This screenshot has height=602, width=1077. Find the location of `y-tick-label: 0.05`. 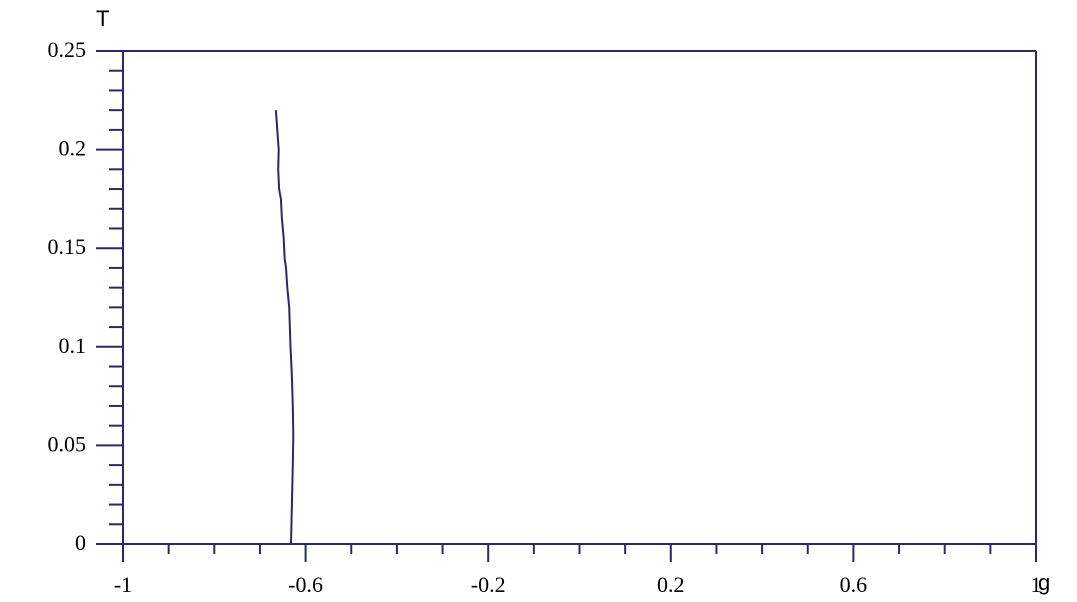

y-tick-label: 0.05 is located at coordinates (67, 443).